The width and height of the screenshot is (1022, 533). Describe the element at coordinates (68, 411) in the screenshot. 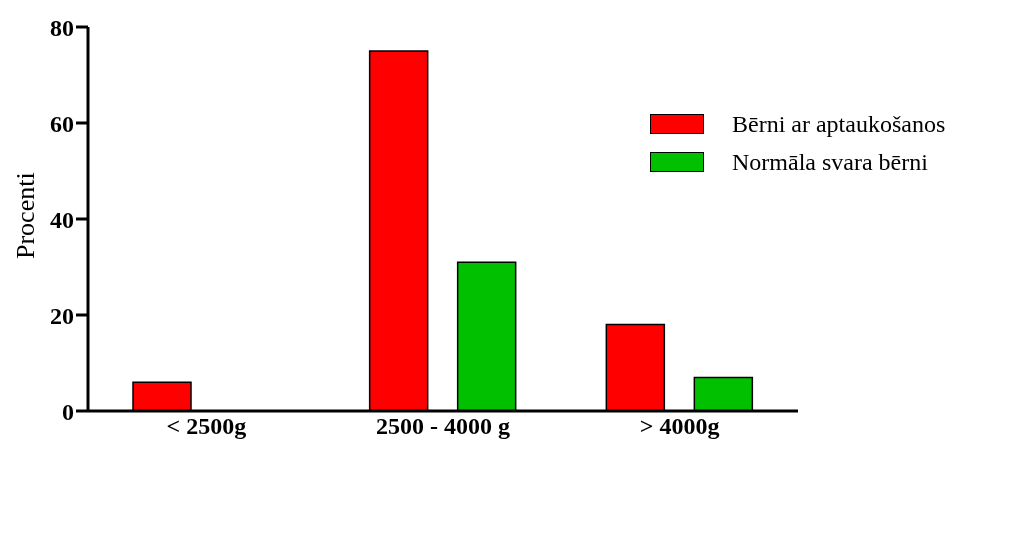

I see `y-tick-label: 0` at that location.